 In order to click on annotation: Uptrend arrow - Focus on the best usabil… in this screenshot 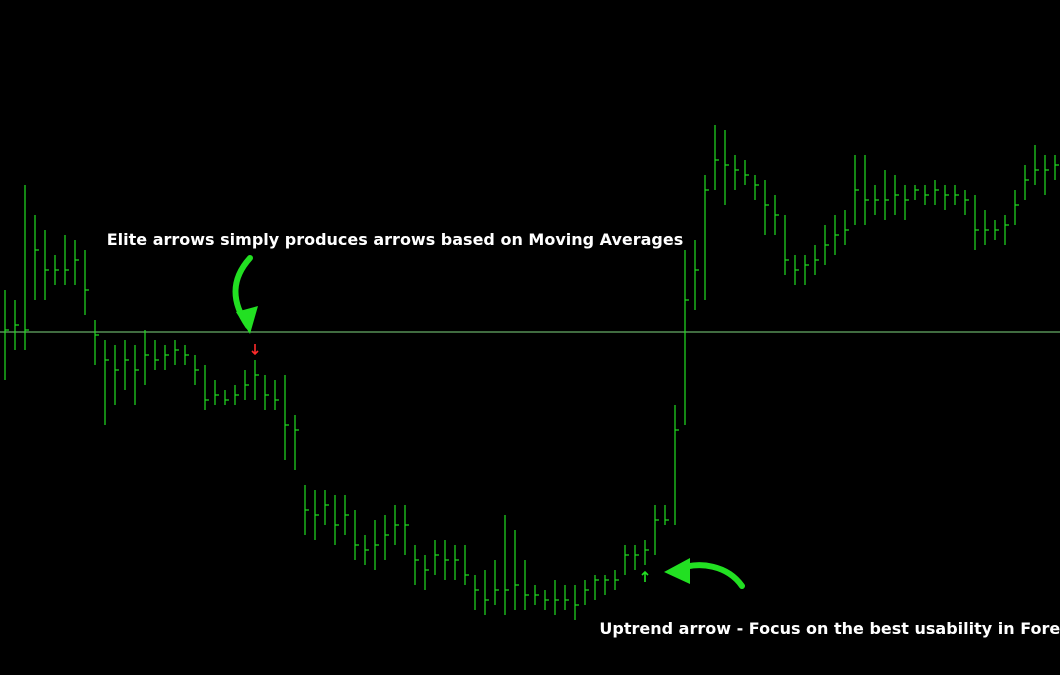, I will do `click(829, 628)`.